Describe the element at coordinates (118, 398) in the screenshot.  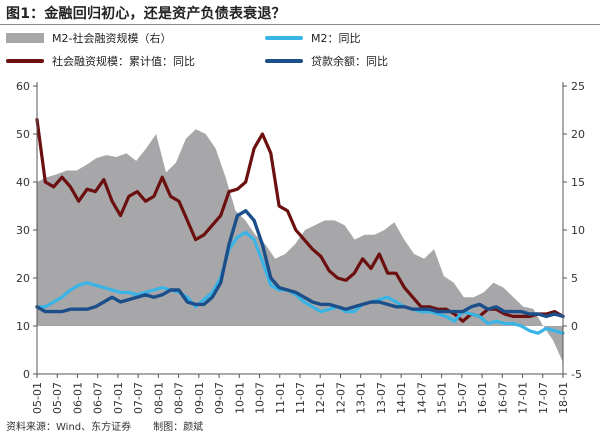
I see `x-tick-label: 07-01` at that location.